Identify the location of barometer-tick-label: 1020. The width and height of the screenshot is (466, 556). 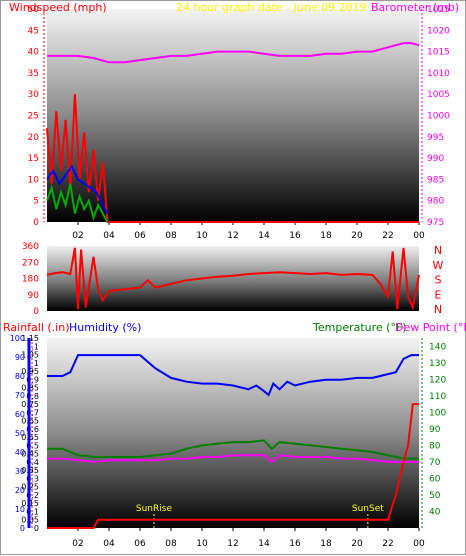
(438, 31).